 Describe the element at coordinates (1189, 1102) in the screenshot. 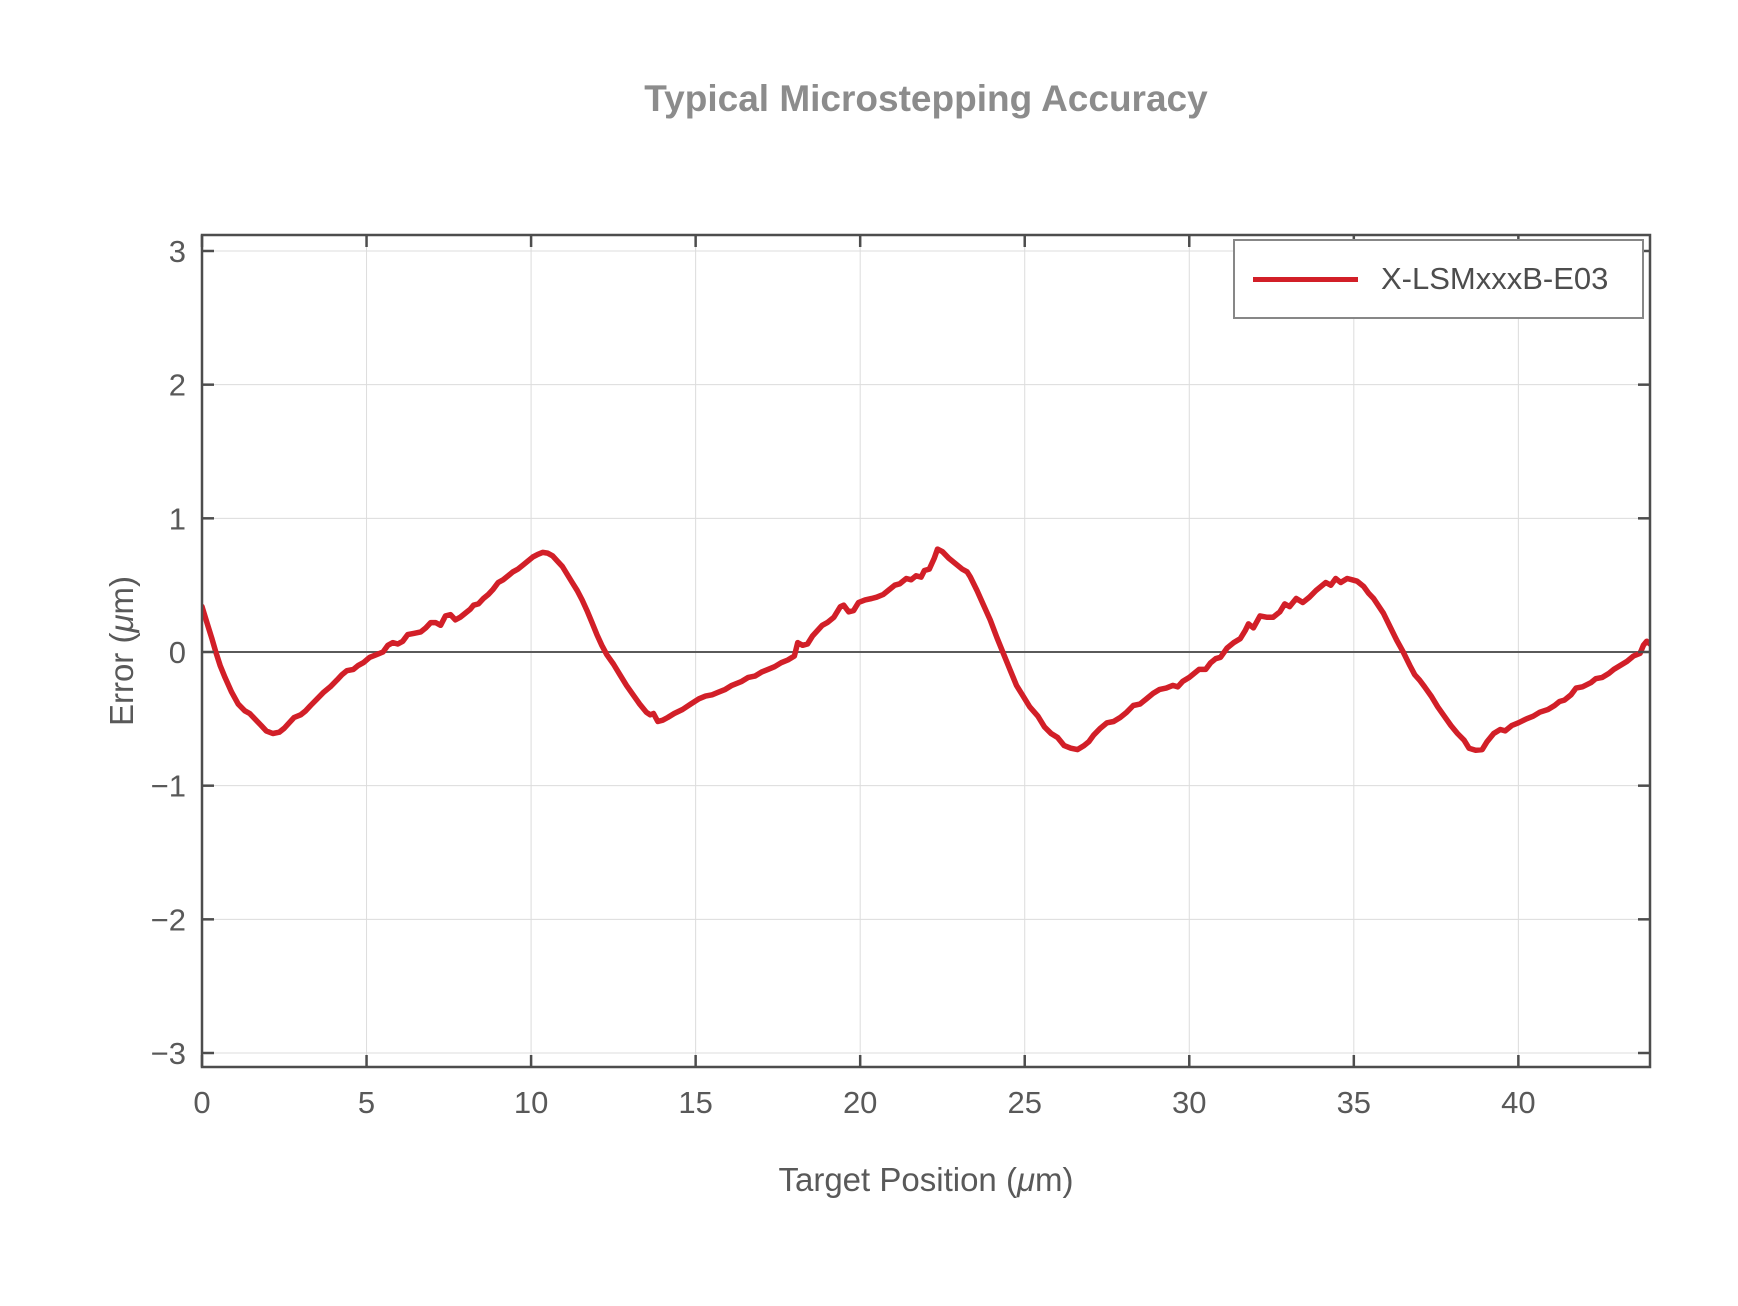

I see `x-tick-label: 30` at that location.